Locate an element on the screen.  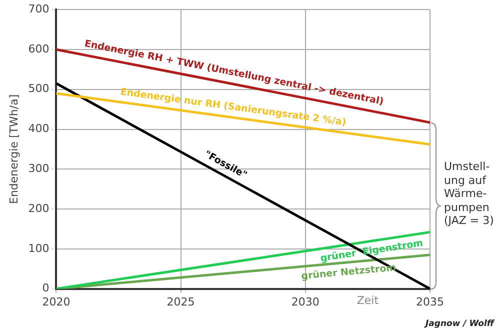
y-tick-label: 200 is located at coordinates (39, 208).